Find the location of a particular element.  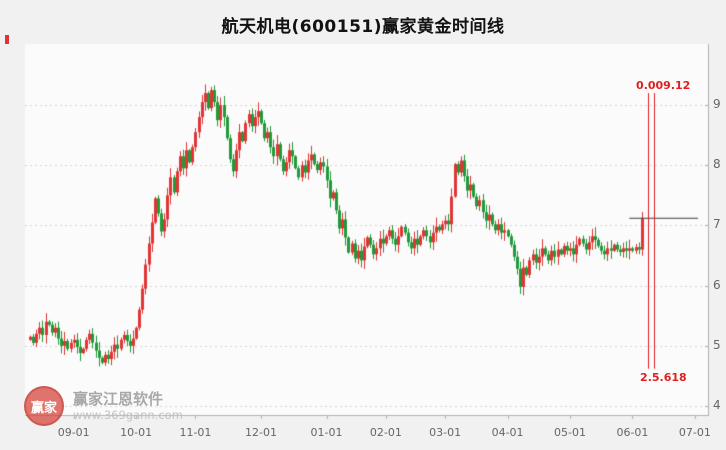

y-axis-tick-label: 9 is located at coordinates (717, 104).